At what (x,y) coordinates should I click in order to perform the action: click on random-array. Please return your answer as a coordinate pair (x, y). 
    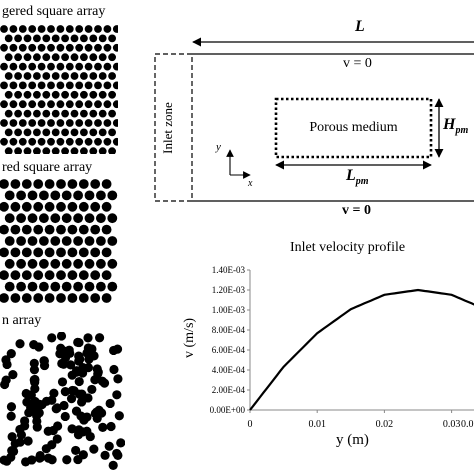
    Looking at the image, I should click on (62, 401).